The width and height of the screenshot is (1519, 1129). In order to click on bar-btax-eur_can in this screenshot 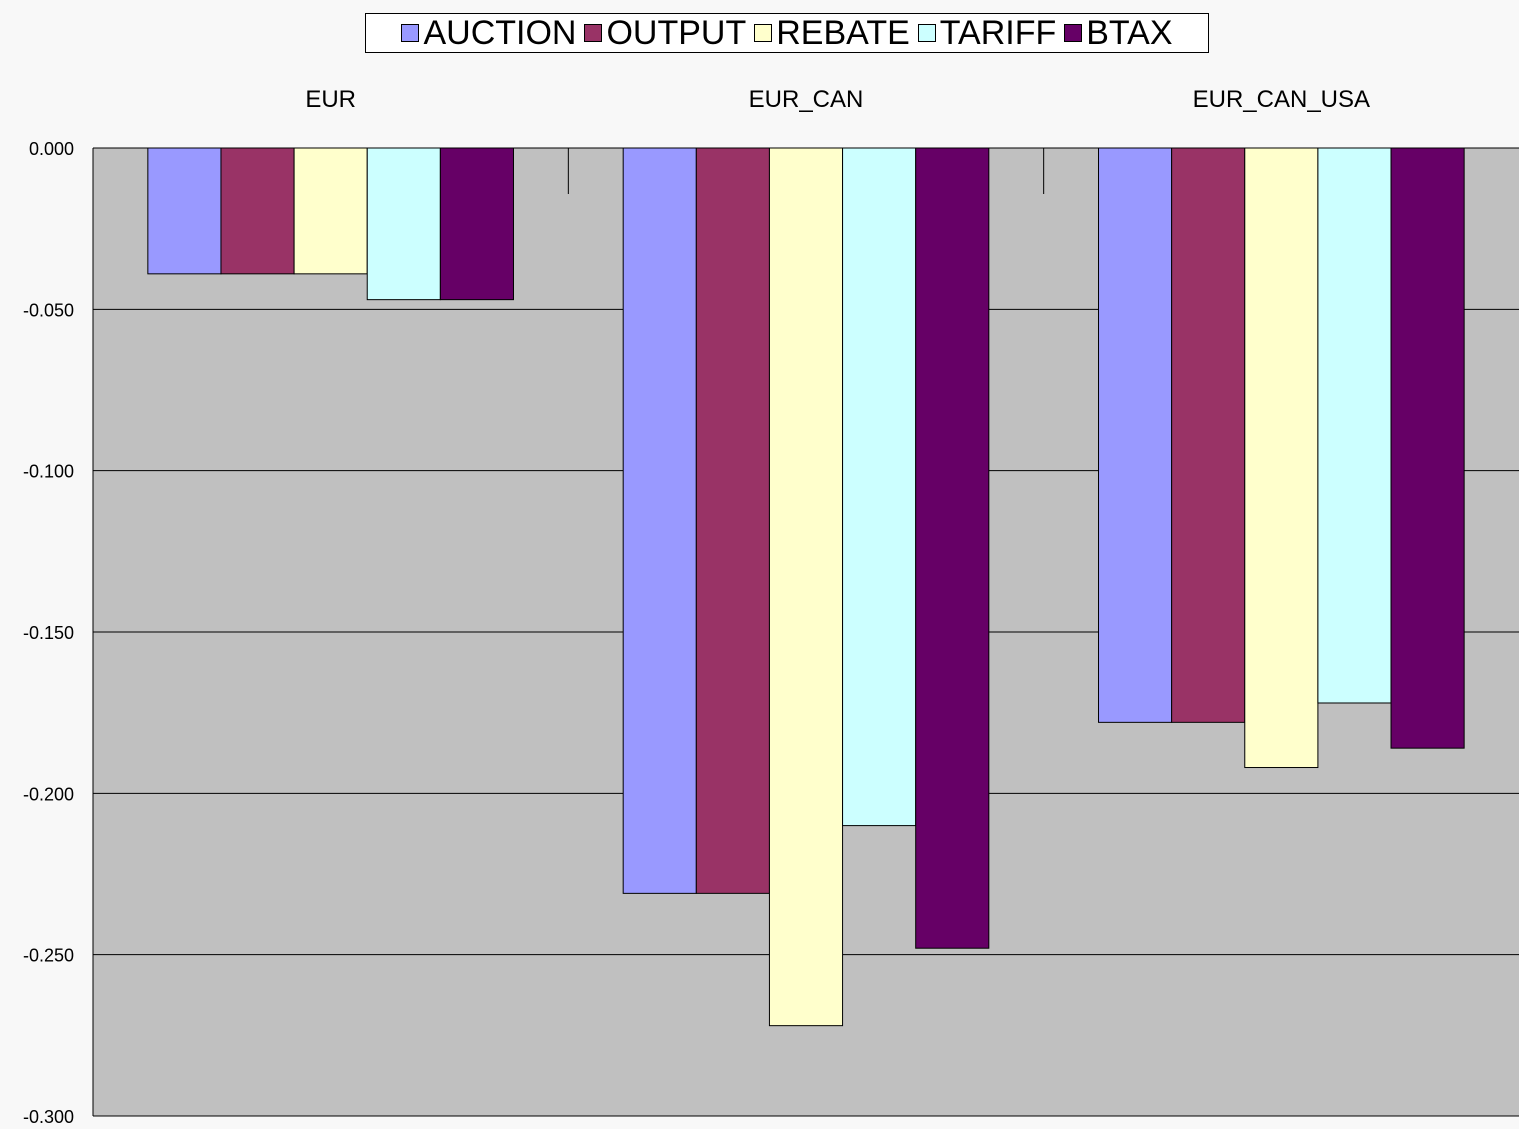, I will do `click(952, 548)`.